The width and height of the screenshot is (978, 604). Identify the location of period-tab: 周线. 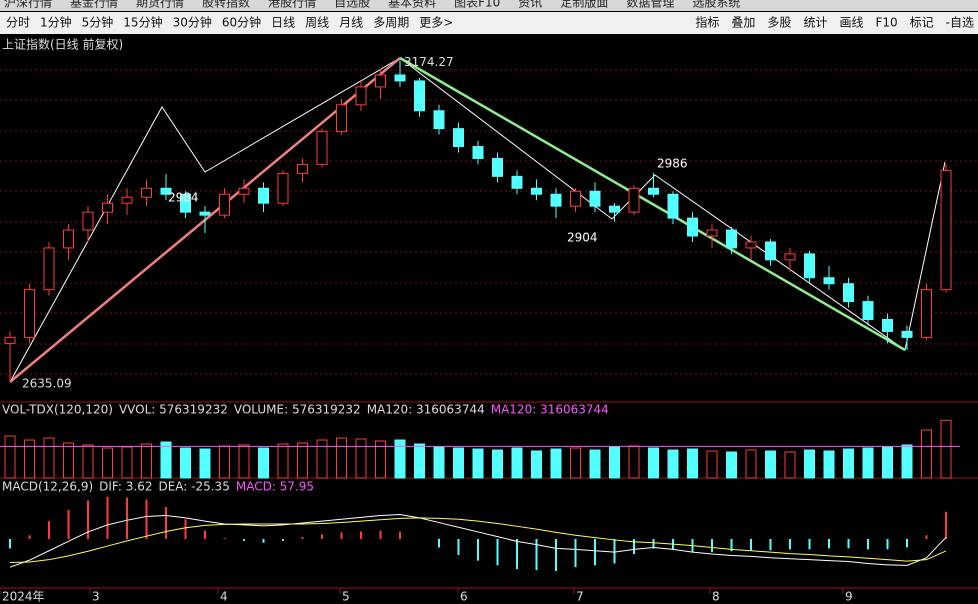
(317, 23).